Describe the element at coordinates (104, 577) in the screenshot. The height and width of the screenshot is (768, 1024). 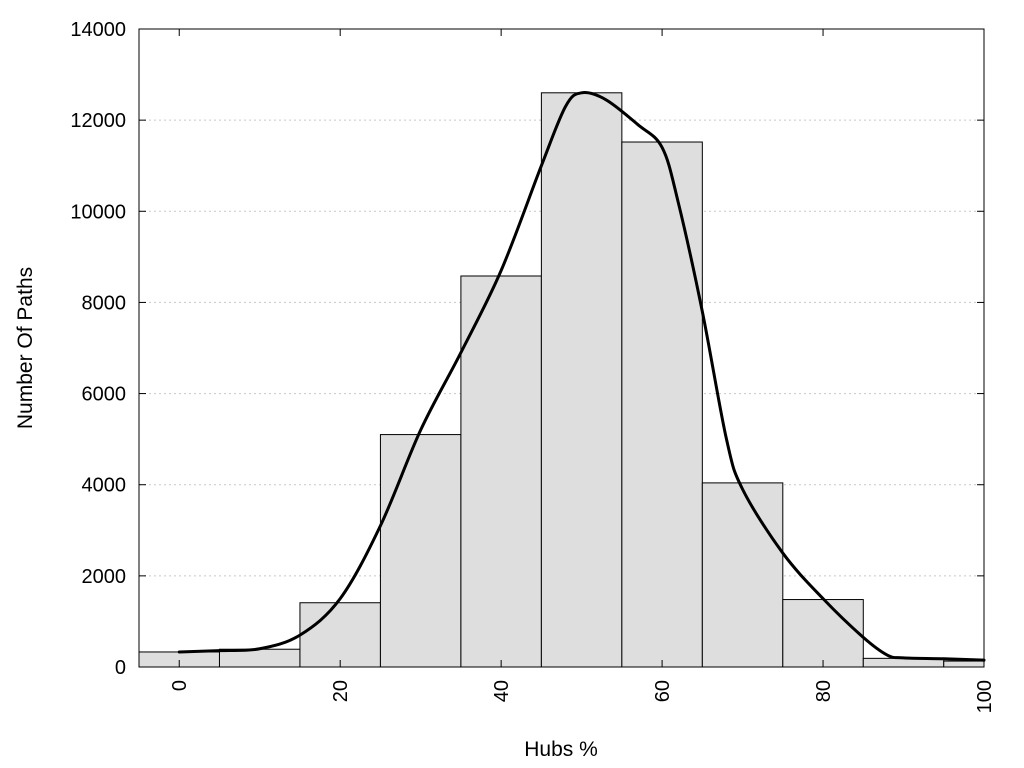
I see `y-tick-label: 2000` at that location.